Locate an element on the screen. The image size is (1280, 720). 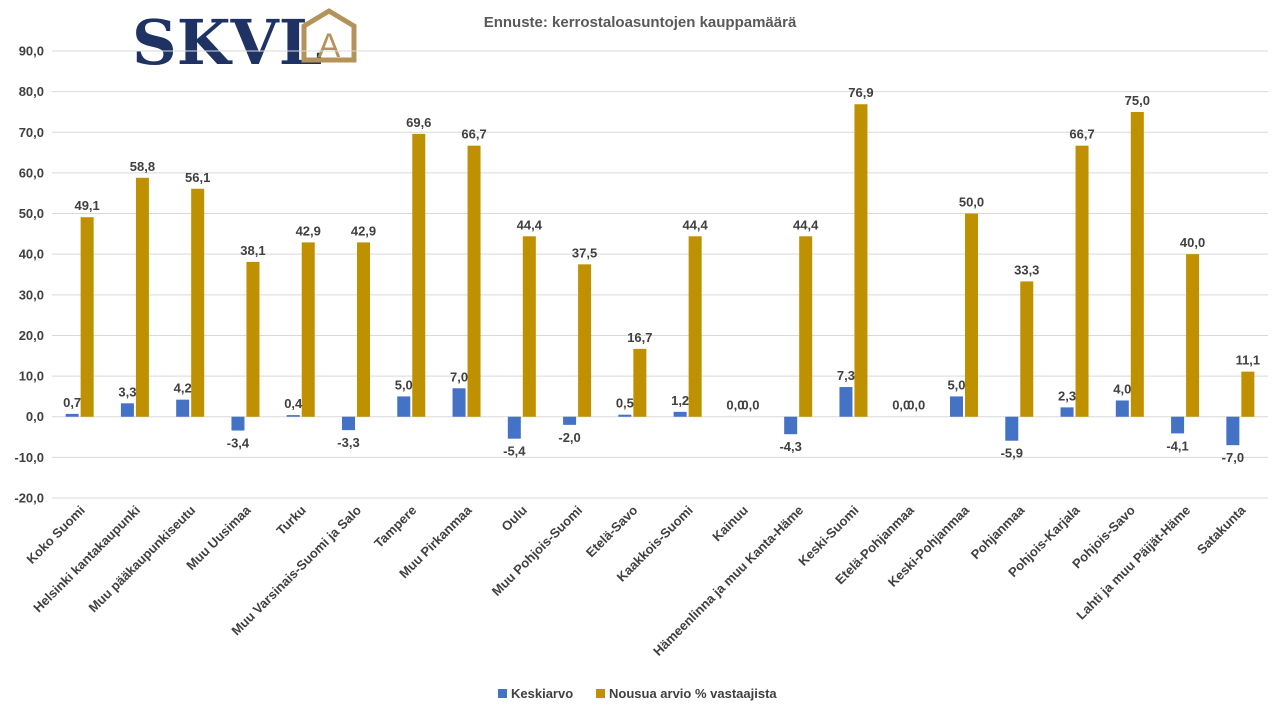
data-label: 33,3 is located at coordinates (1026, 269).